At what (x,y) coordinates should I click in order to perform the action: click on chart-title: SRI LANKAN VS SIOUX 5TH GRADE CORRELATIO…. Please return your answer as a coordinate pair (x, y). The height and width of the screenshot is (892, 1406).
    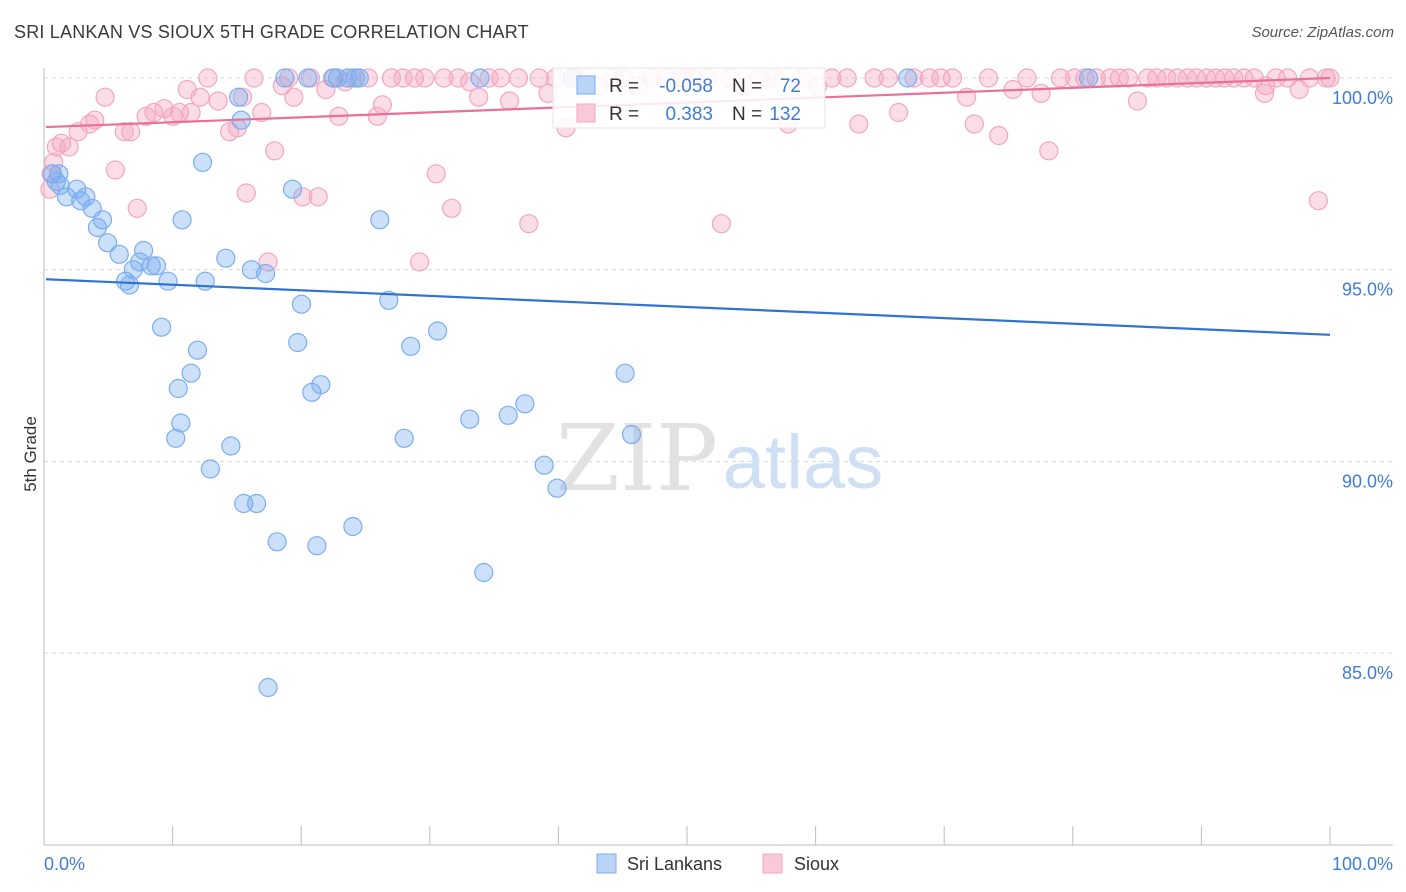
    Looking at the image, I should click on (271, 32).